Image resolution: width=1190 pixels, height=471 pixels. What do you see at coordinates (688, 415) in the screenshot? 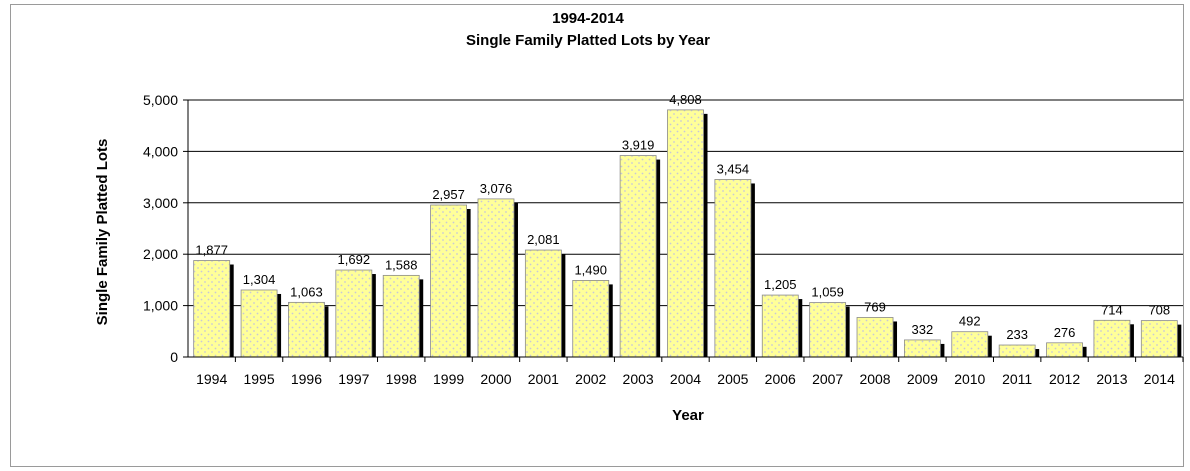
I see `x-axis-title: Year` at bounding box center [688, 415].